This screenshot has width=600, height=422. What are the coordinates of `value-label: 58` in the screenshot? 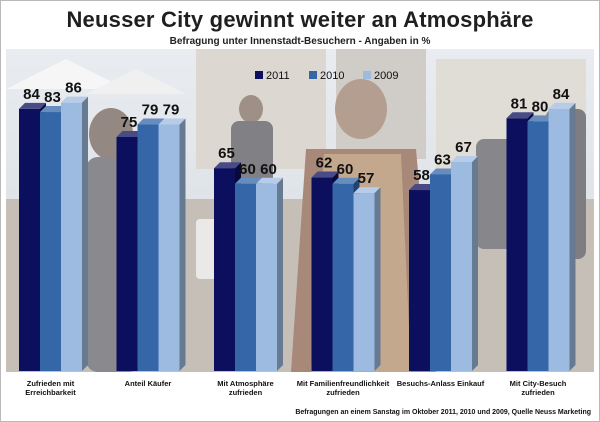 It's located at (421, 175).